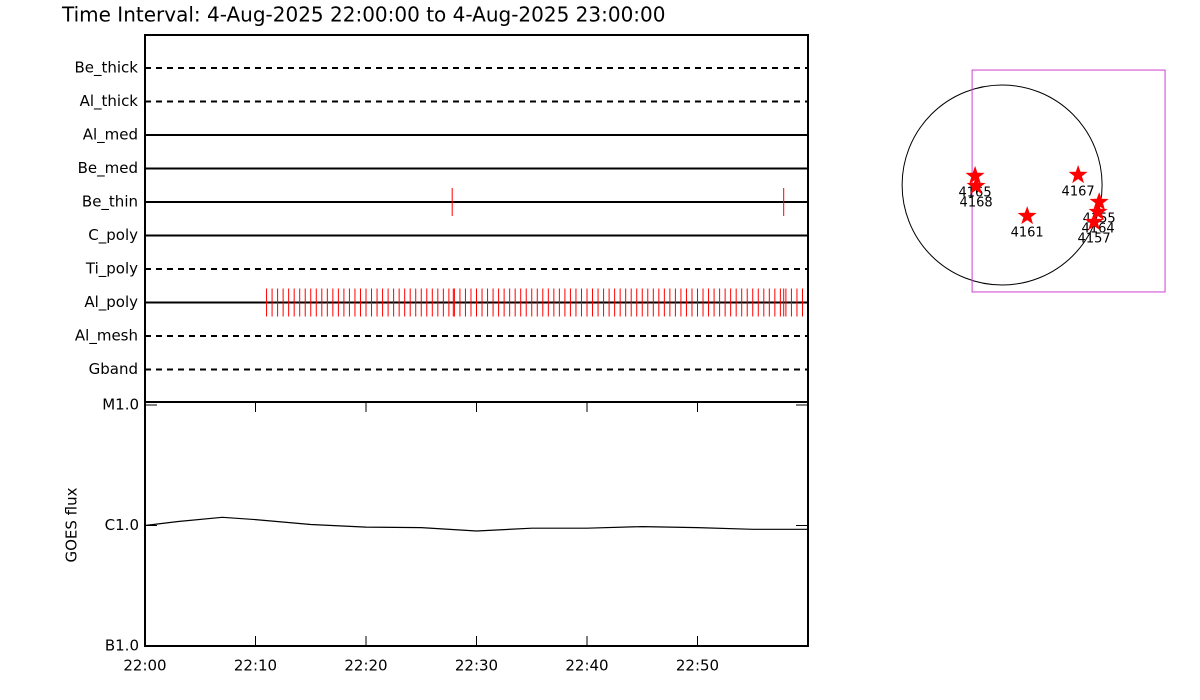  I want to click on y-tick-label: B1.0, so click(122, 646).